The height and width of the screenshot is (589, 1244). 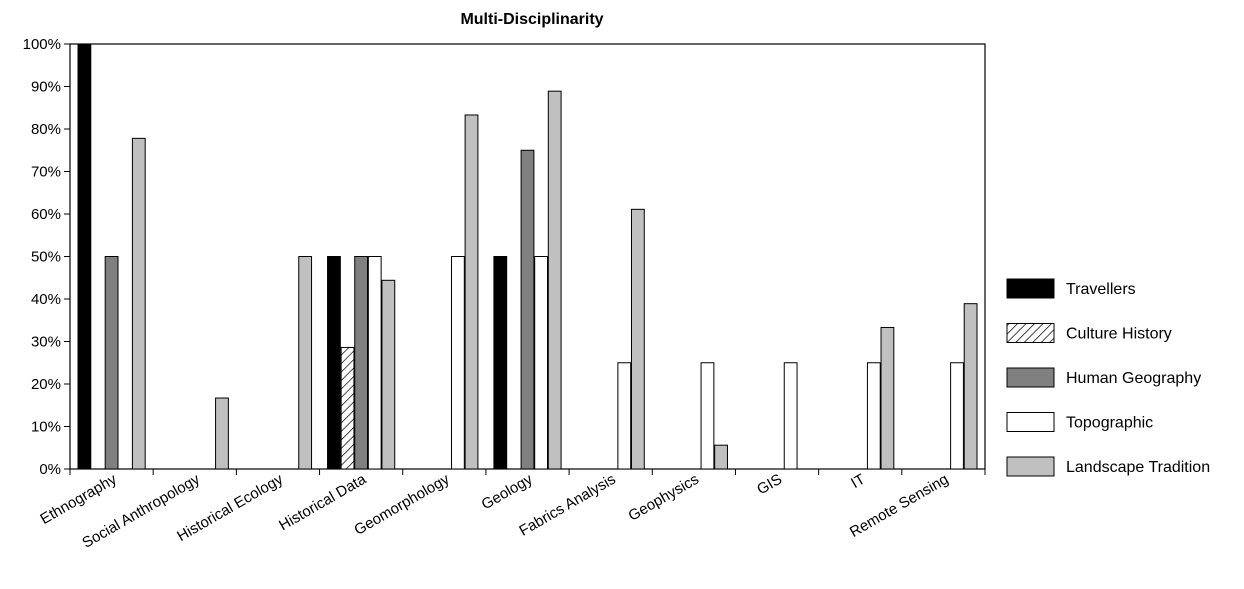 What do you see at coordinates (78, 499) in the screenshot?
I see `x-category-label: Ethnography` at bounding box center [78, 499].